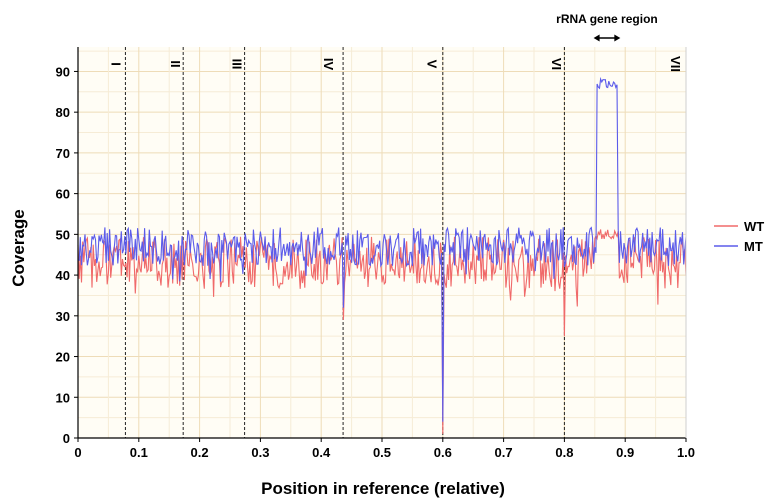  What do you see at coordinates (504, 452) in the screenshot?
I see `x-tick-label: 0.7` at bounding box center [504, 452].